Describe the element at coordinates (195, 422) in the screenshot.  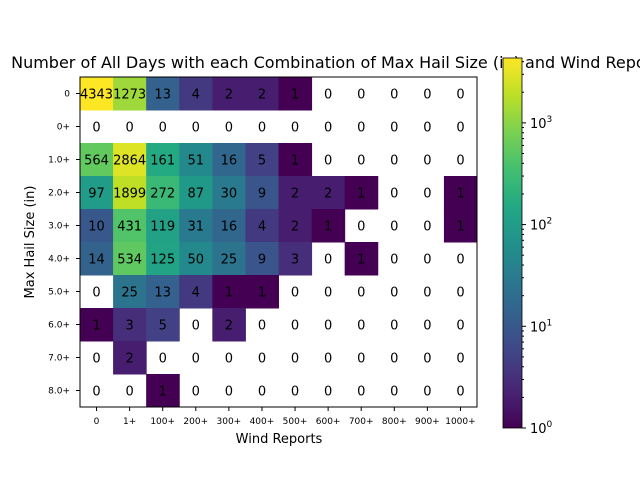
I see `x-tick-label: 200+` at that location.